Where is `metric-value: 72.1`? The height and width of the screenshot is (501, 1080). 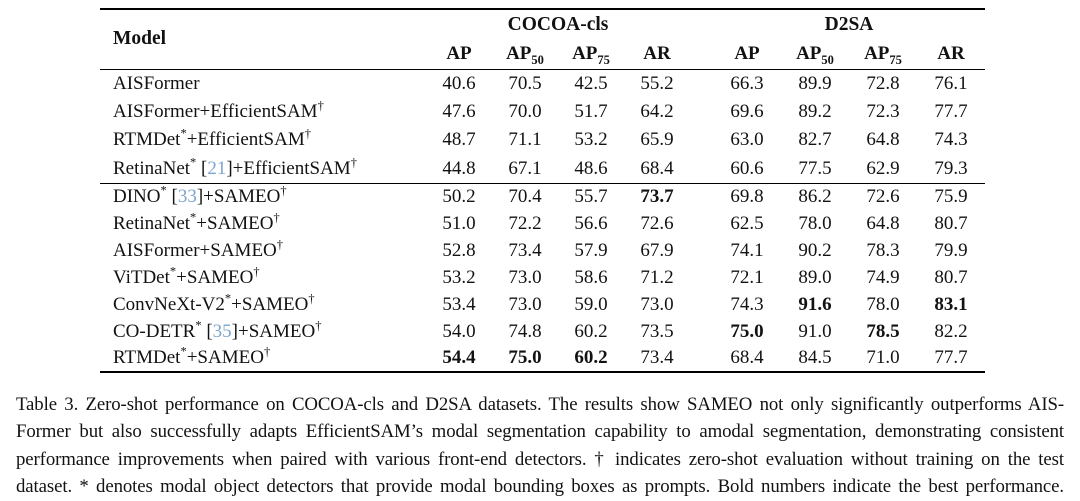 metric-value: 72.1 is located at coordinates (747, 277).